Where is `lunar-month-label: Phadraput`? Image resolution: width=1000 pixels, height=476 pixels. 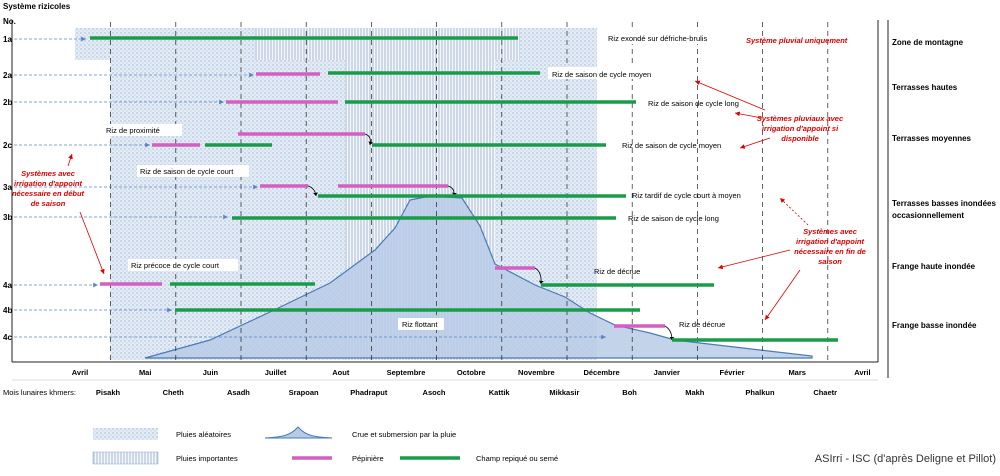
lunar-month-label: Phadraput is located at coordinates (369, 392).